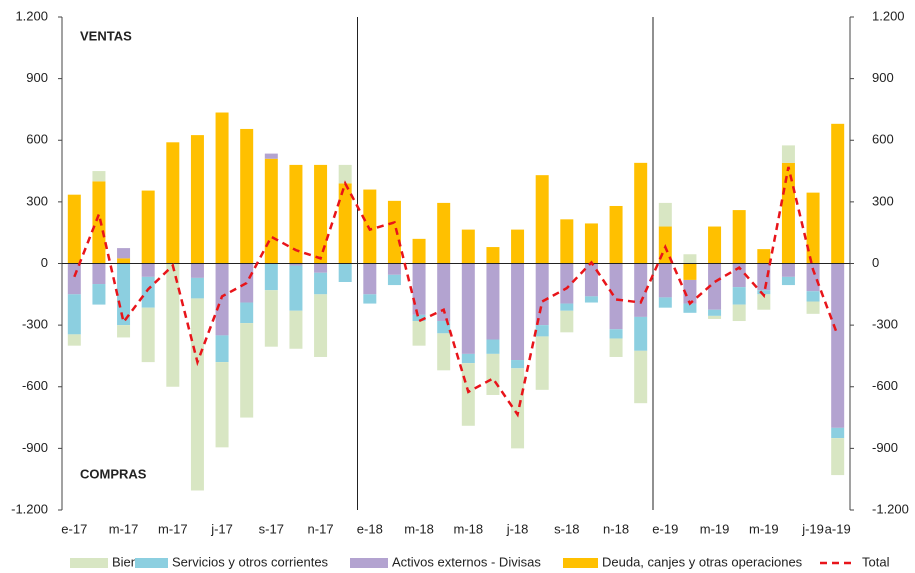 This screenshot has width=915, height=573. What do you see at coordinates (321, 528) in the screenshot?
I see `x-tick-label: n-17` at bounding box center [321, 528].